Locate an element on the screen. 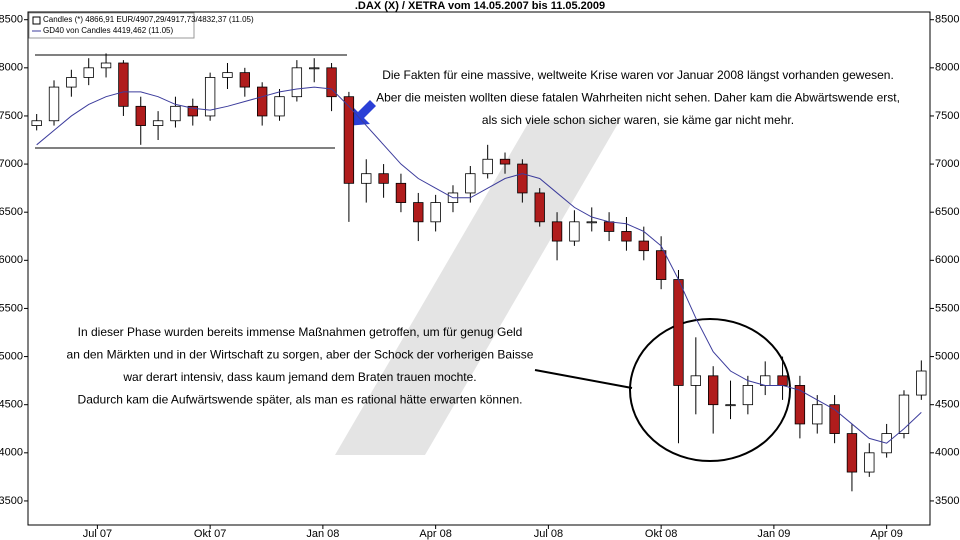 The height and width of the screenshot is (540, 960). legend-box is located at coordinates (111, 25).